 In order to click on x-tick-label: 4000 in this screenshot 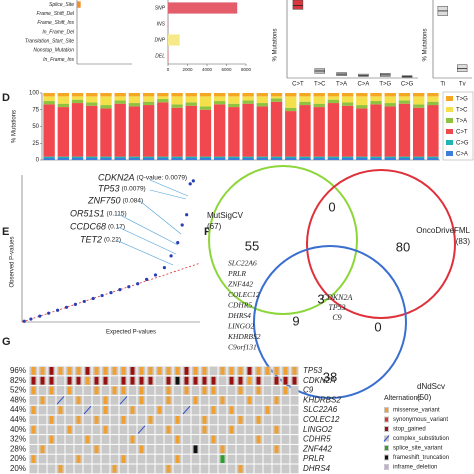, I will do `click(207, 69)`.